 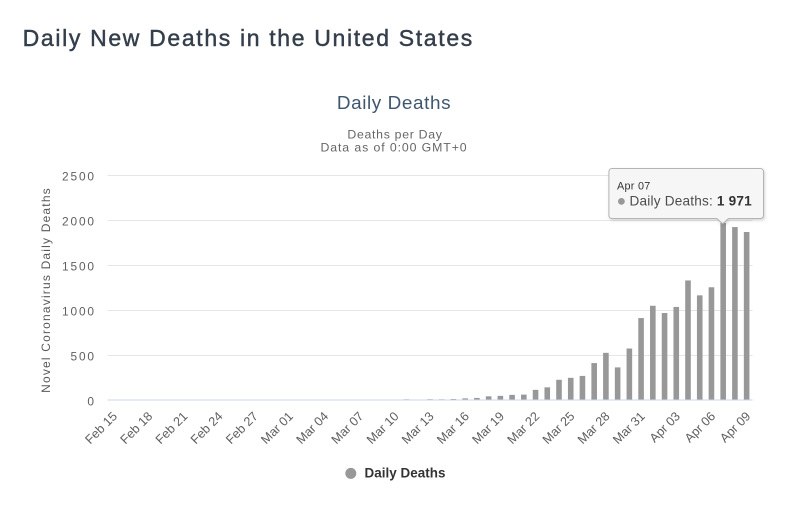 What do you see at coordinates (634, 187) in the screenshot?
I see `svg-text: Apr 07` at bounding box center [634, 187].